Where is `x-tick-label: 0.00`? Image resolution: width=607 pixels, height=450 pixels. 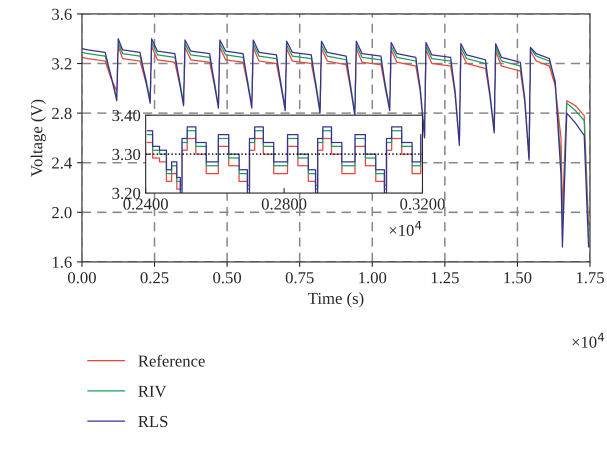 x-tick-label: 0.00 is located at coordinates (82, 278).